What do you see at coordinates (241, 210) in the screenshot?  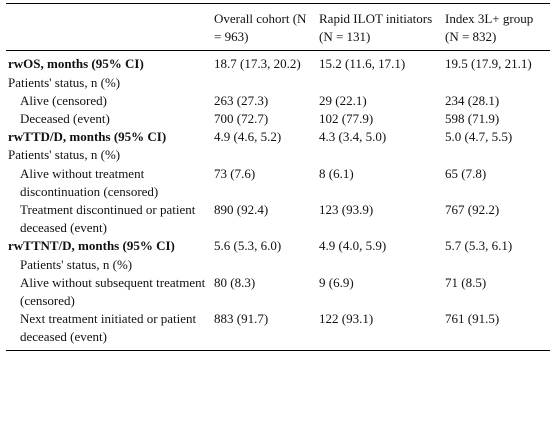 I see `table-cell: 890 (92.4)` at bounding box center [241, 210].